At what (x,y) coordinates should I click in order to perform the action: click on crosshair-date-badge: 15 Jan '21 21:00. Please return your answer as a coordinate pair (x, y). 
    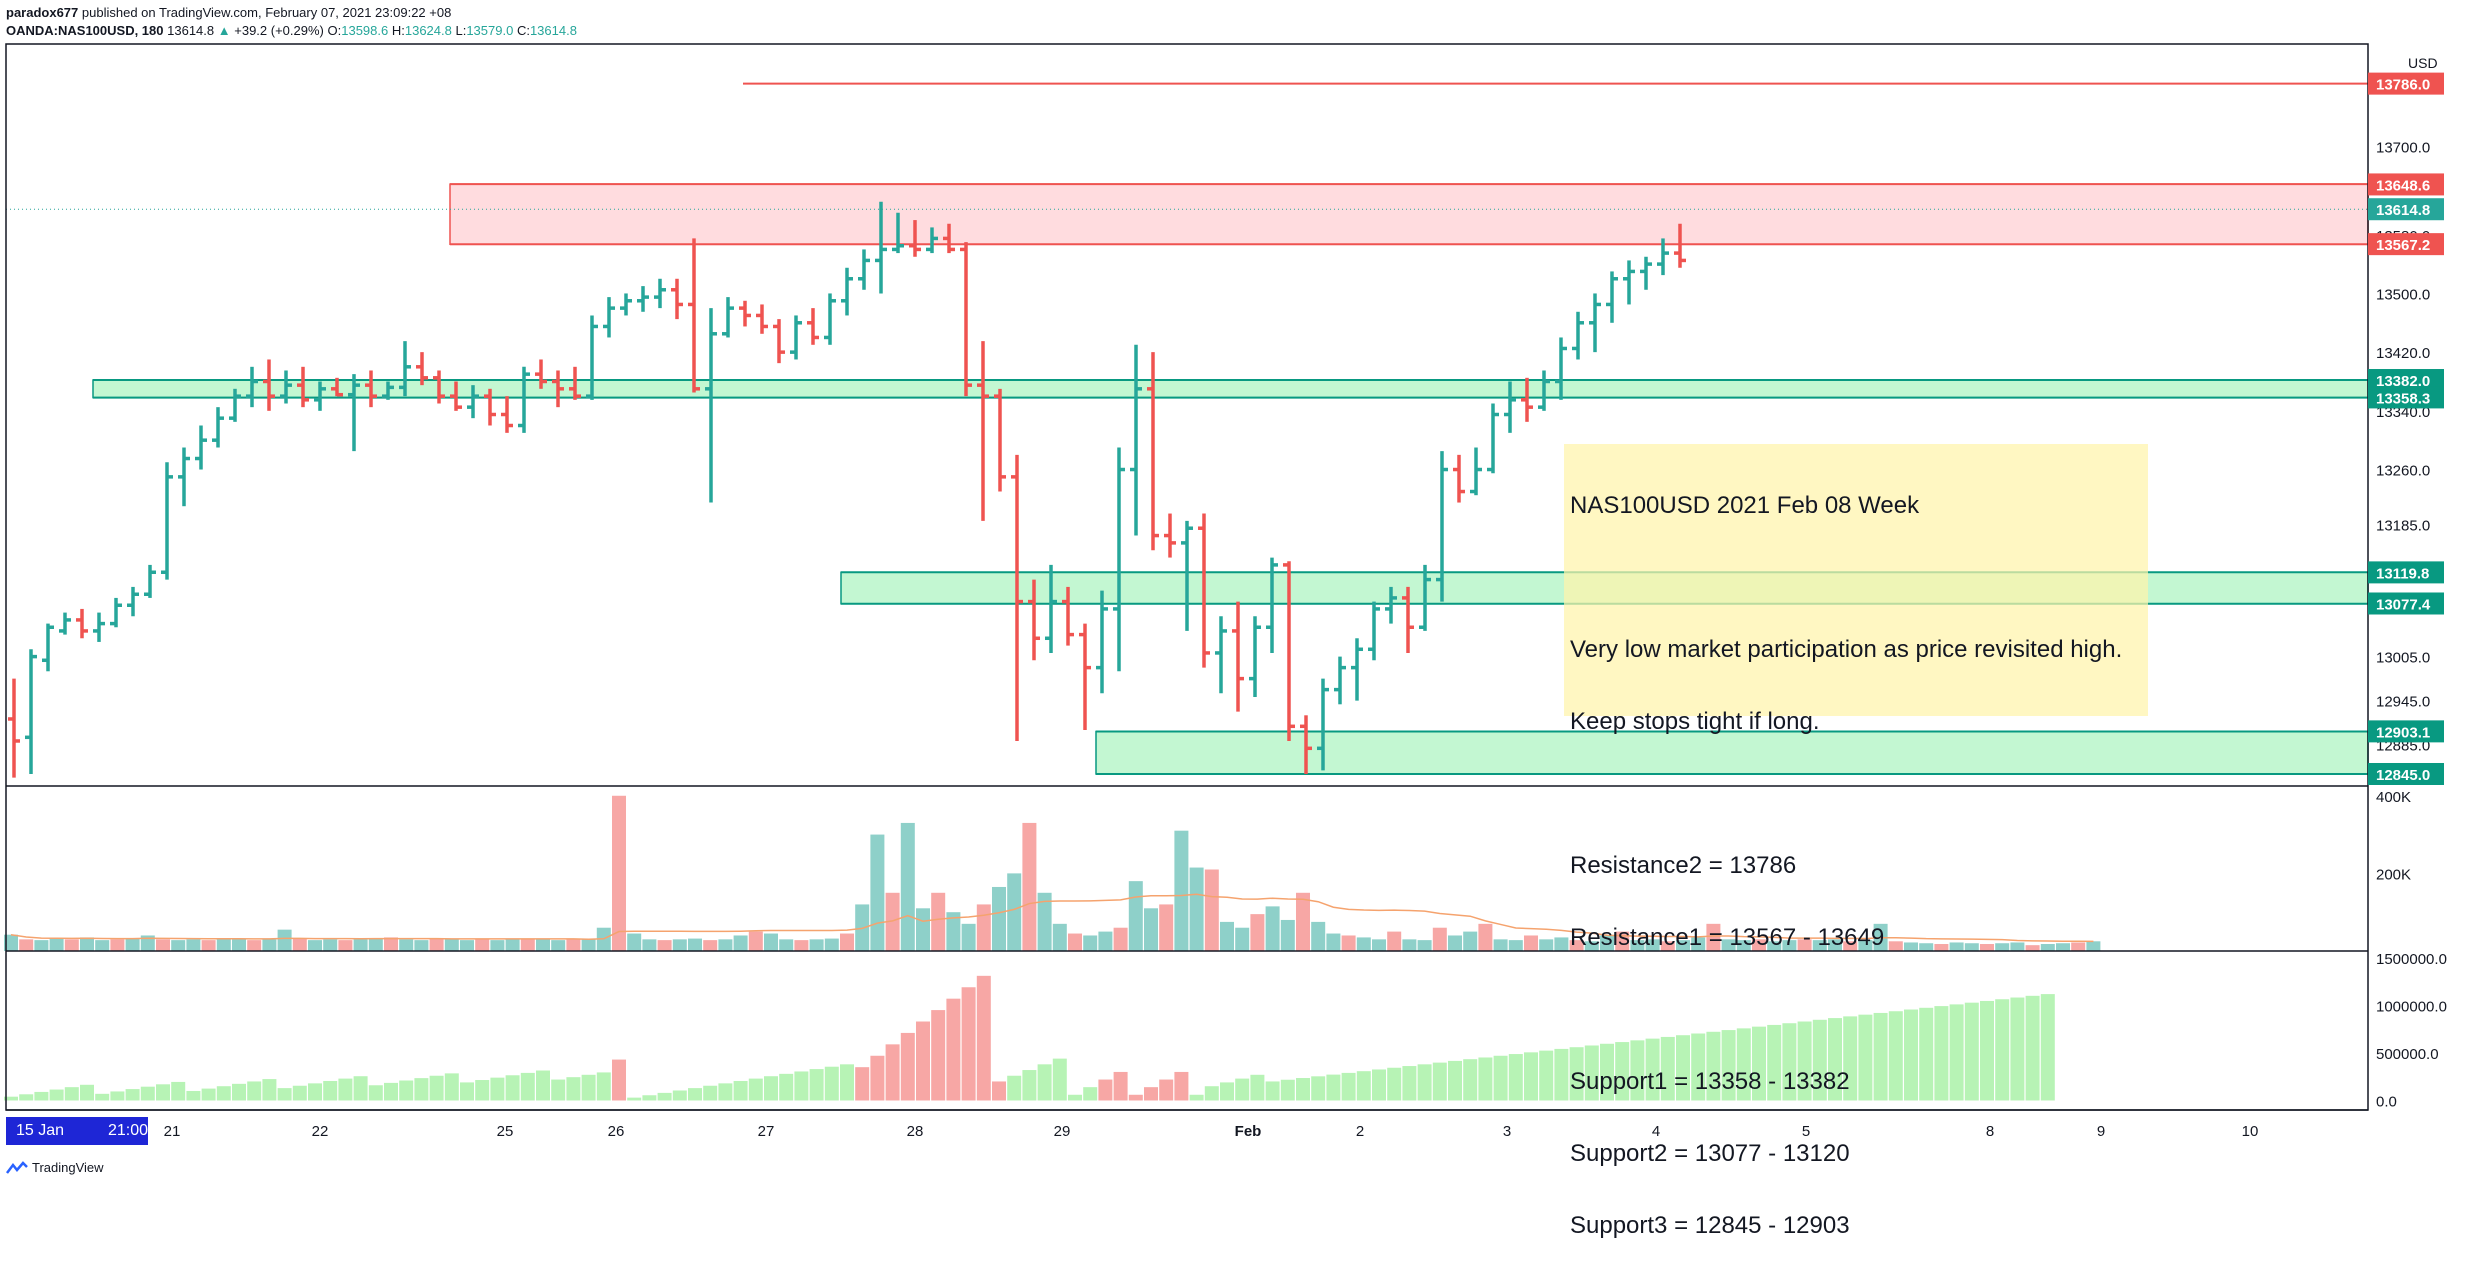
    Looking at the image, I should click on (77, 1142).